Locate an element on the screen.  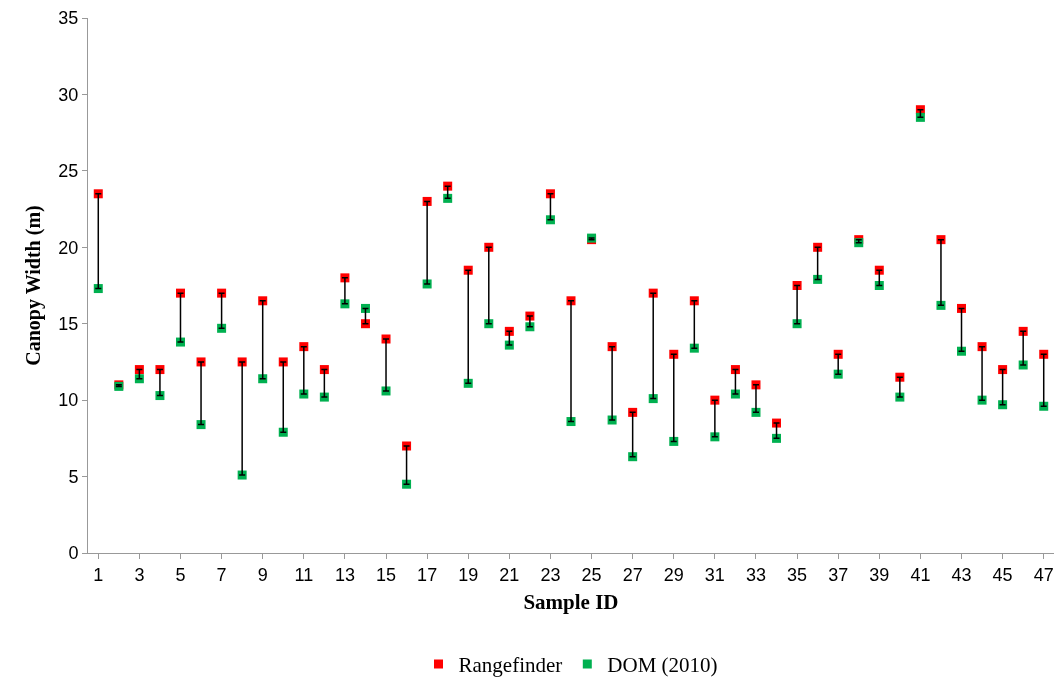
x-tick-label: 43 is located at coordinates (961, 574).